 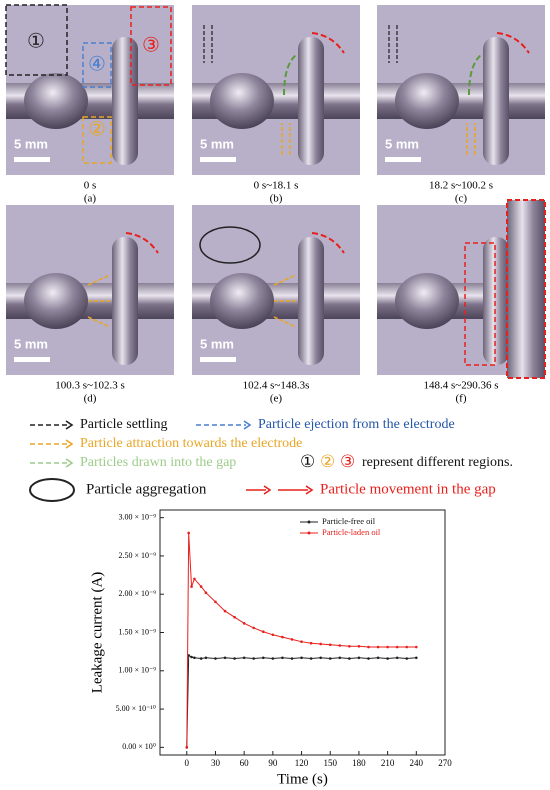 What do you see at coordinates (276, 186) in the screenshot?
I see `panel-time: 0 s~18.1 s` at bounding box center [276, 186].